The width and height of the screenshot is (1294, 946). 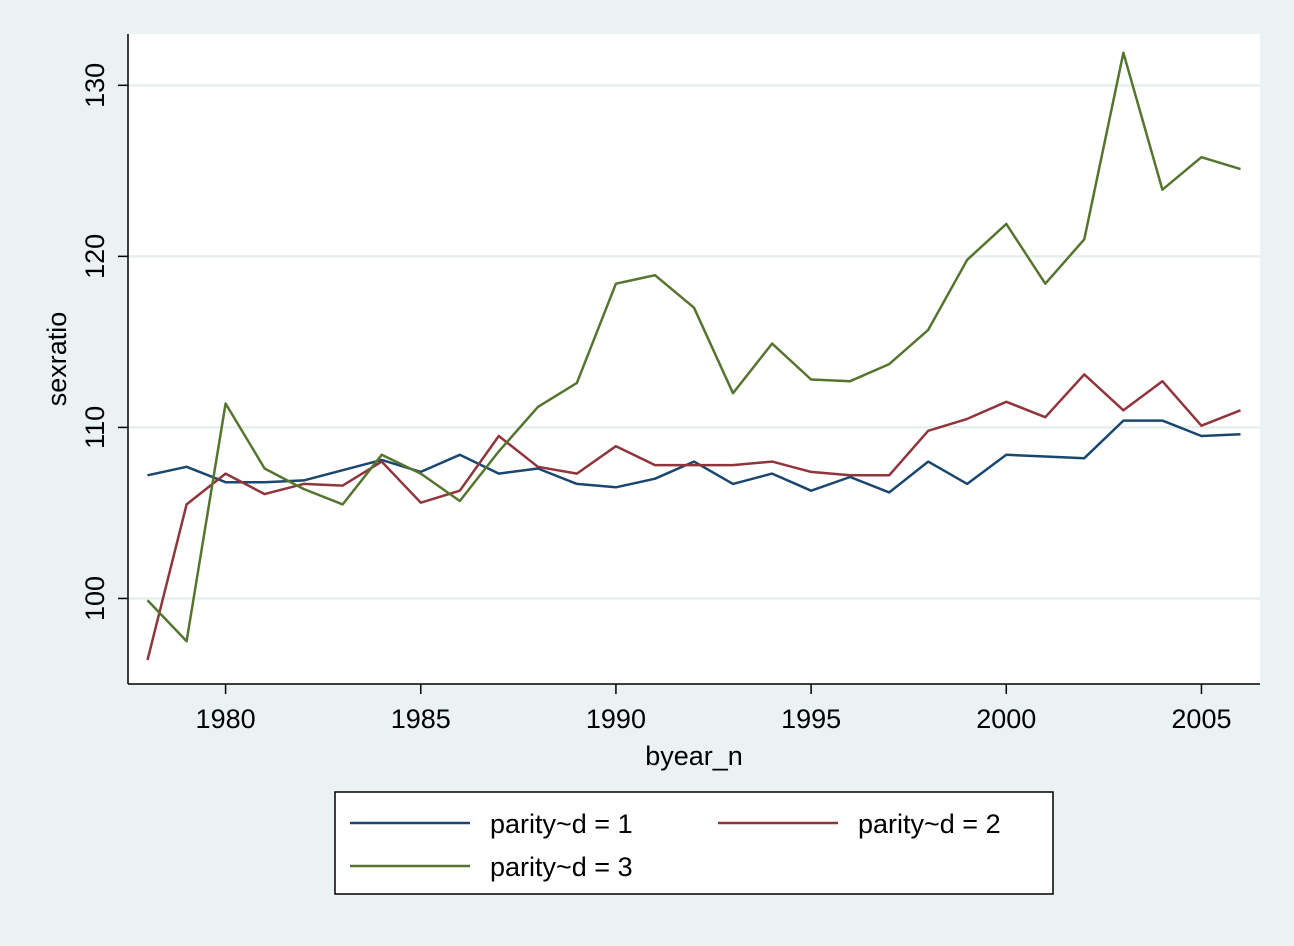 What do you see at coordinates (95, 598) in the screenshot?
I see `y-tick-label-100: 100` at bounding box center [95, 598].